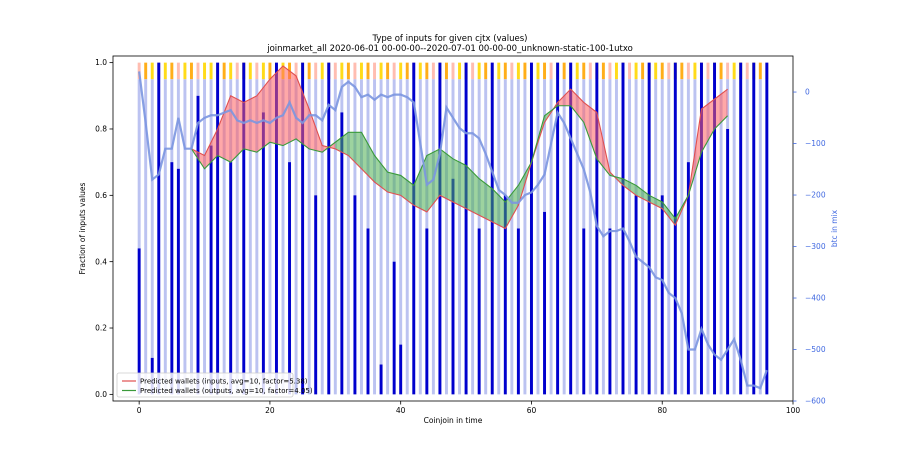  Describe the element at coordinates (101, 62) in the screenshot. I see `y-tick-label: 1.0` at that location.